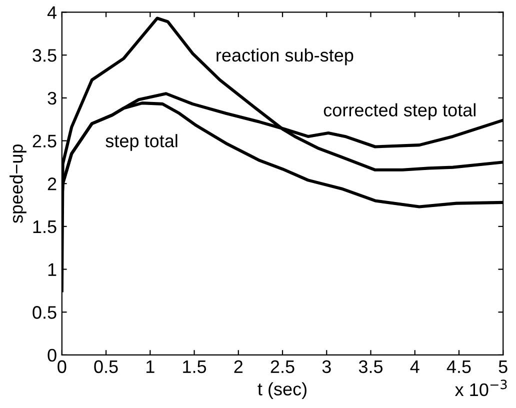  I want to click on x-tick-label: 2, so click(238, 366).